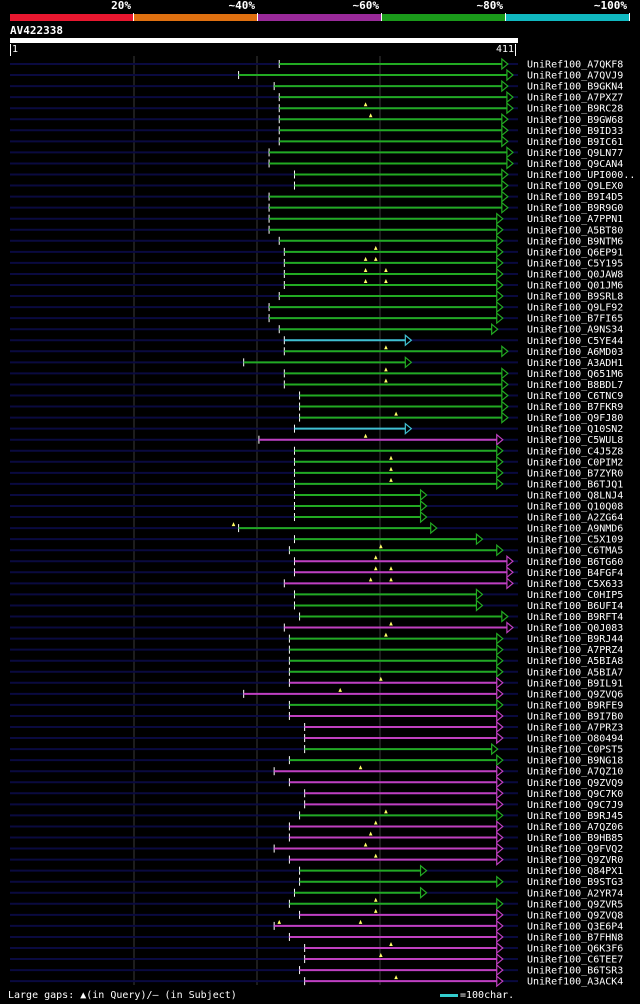 This screenshot has height=1004, width=640. I want to click on hit-row: UniRef100_Q10Q08, so click(316, 506).